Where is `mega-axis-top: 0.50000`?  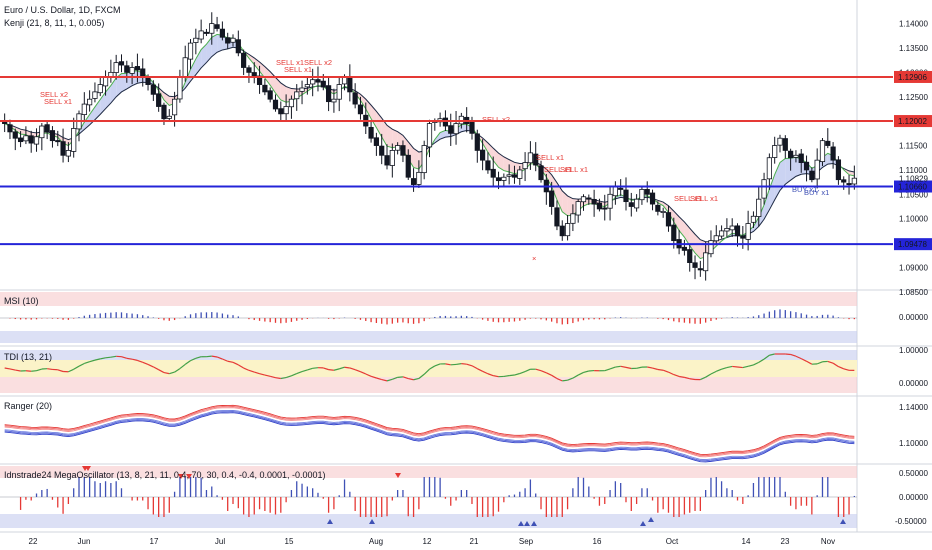
mega-axis-top: 0.50000 is located at coordinates (913, 473).